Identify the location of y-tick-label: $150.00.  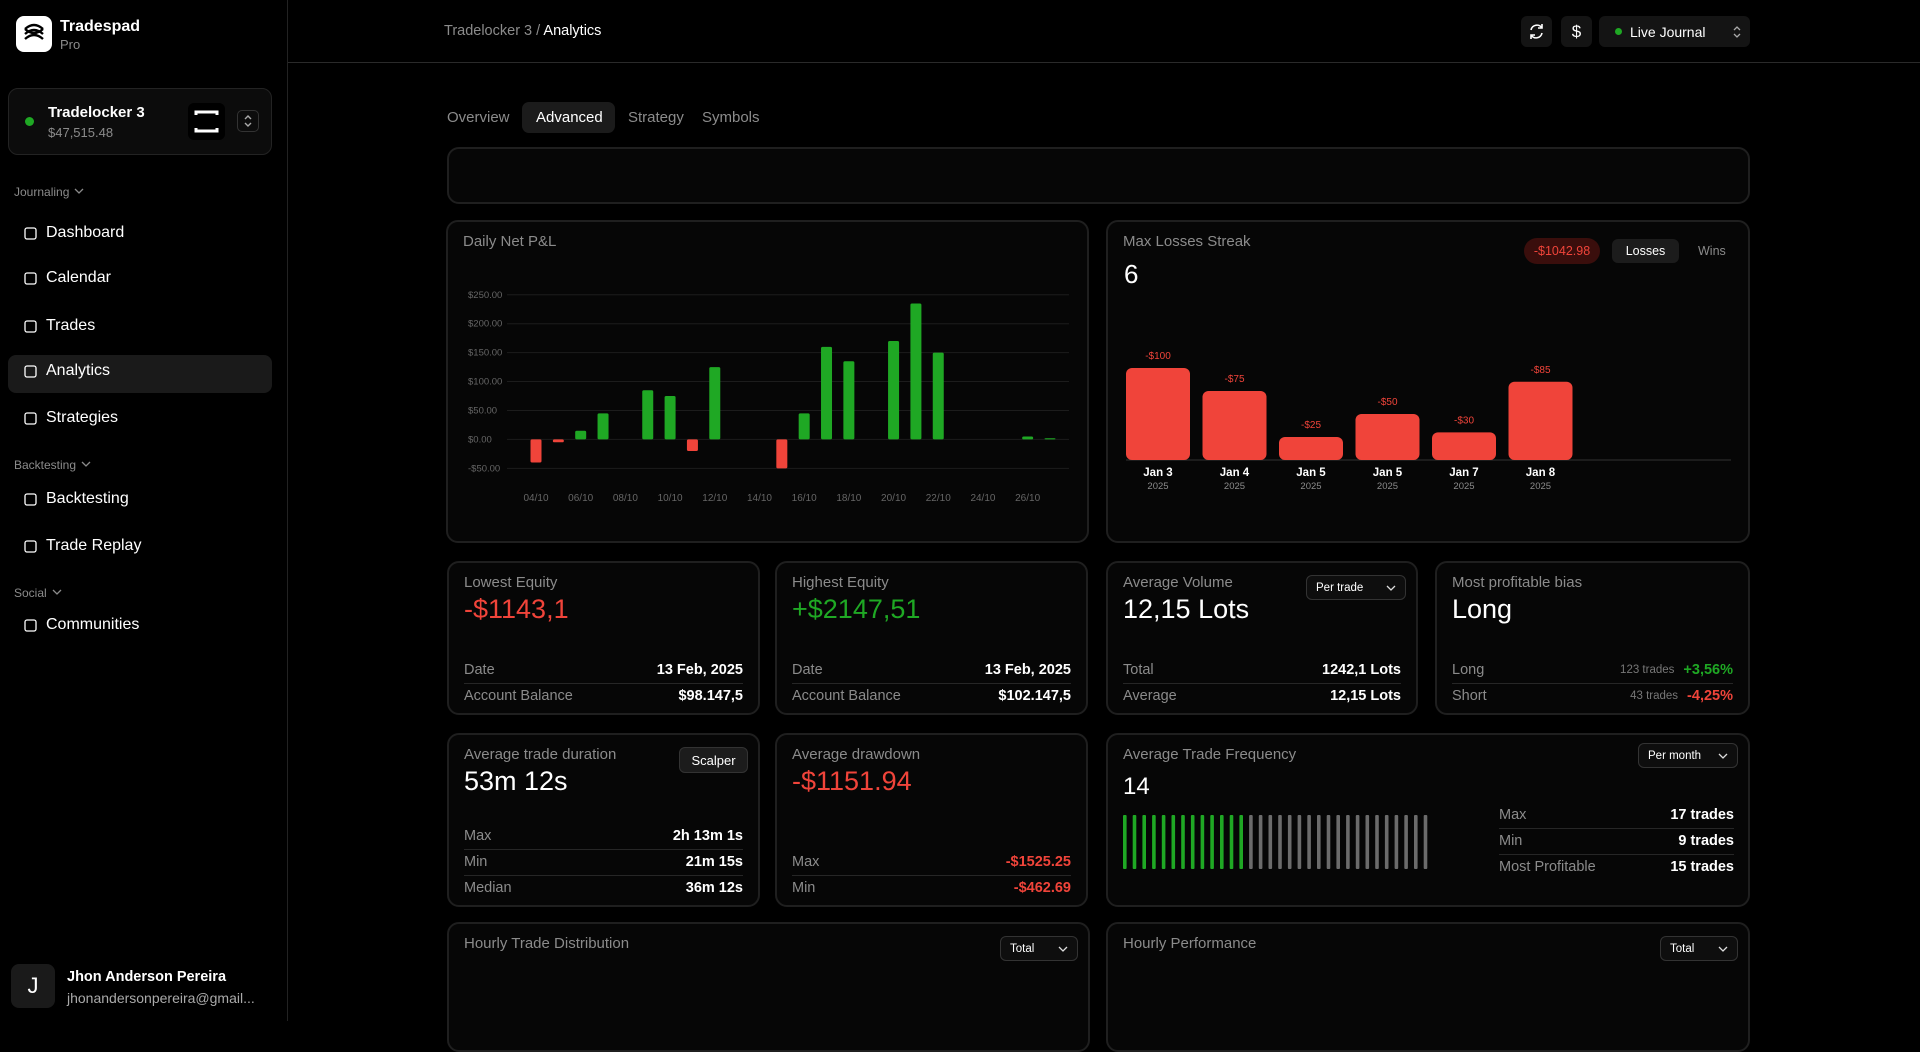
(485, 353).